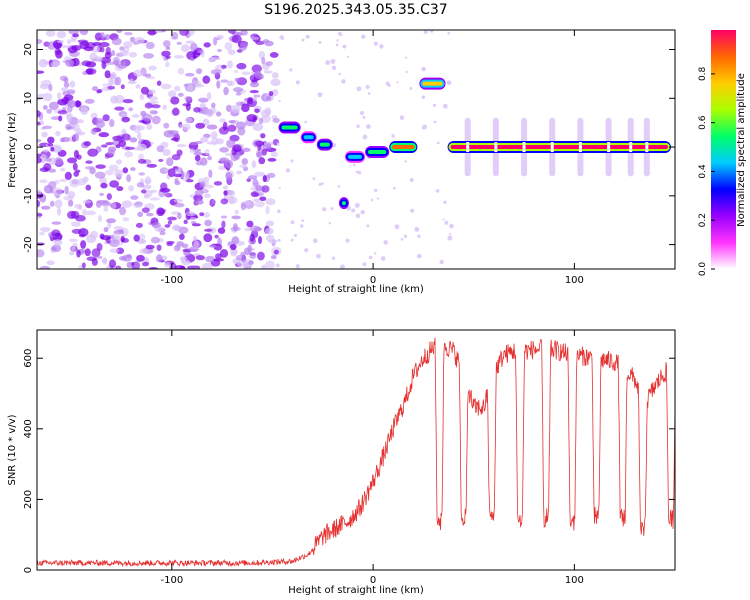  I want to click on colorbar-tick-label: 0.6, so click(703, 122).